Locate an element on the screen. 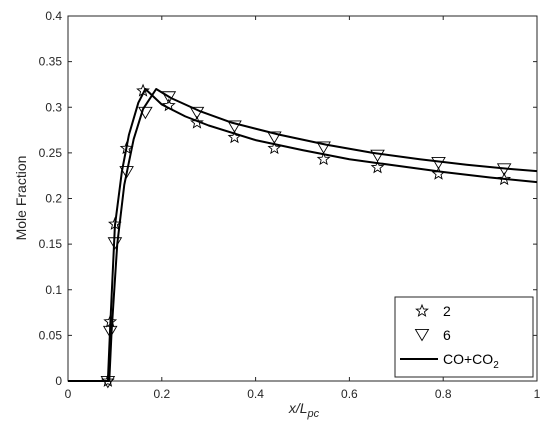 The image size is (550, 444). legend-label-co-co2-subscript: 2 is located at coordinates (496, 365).